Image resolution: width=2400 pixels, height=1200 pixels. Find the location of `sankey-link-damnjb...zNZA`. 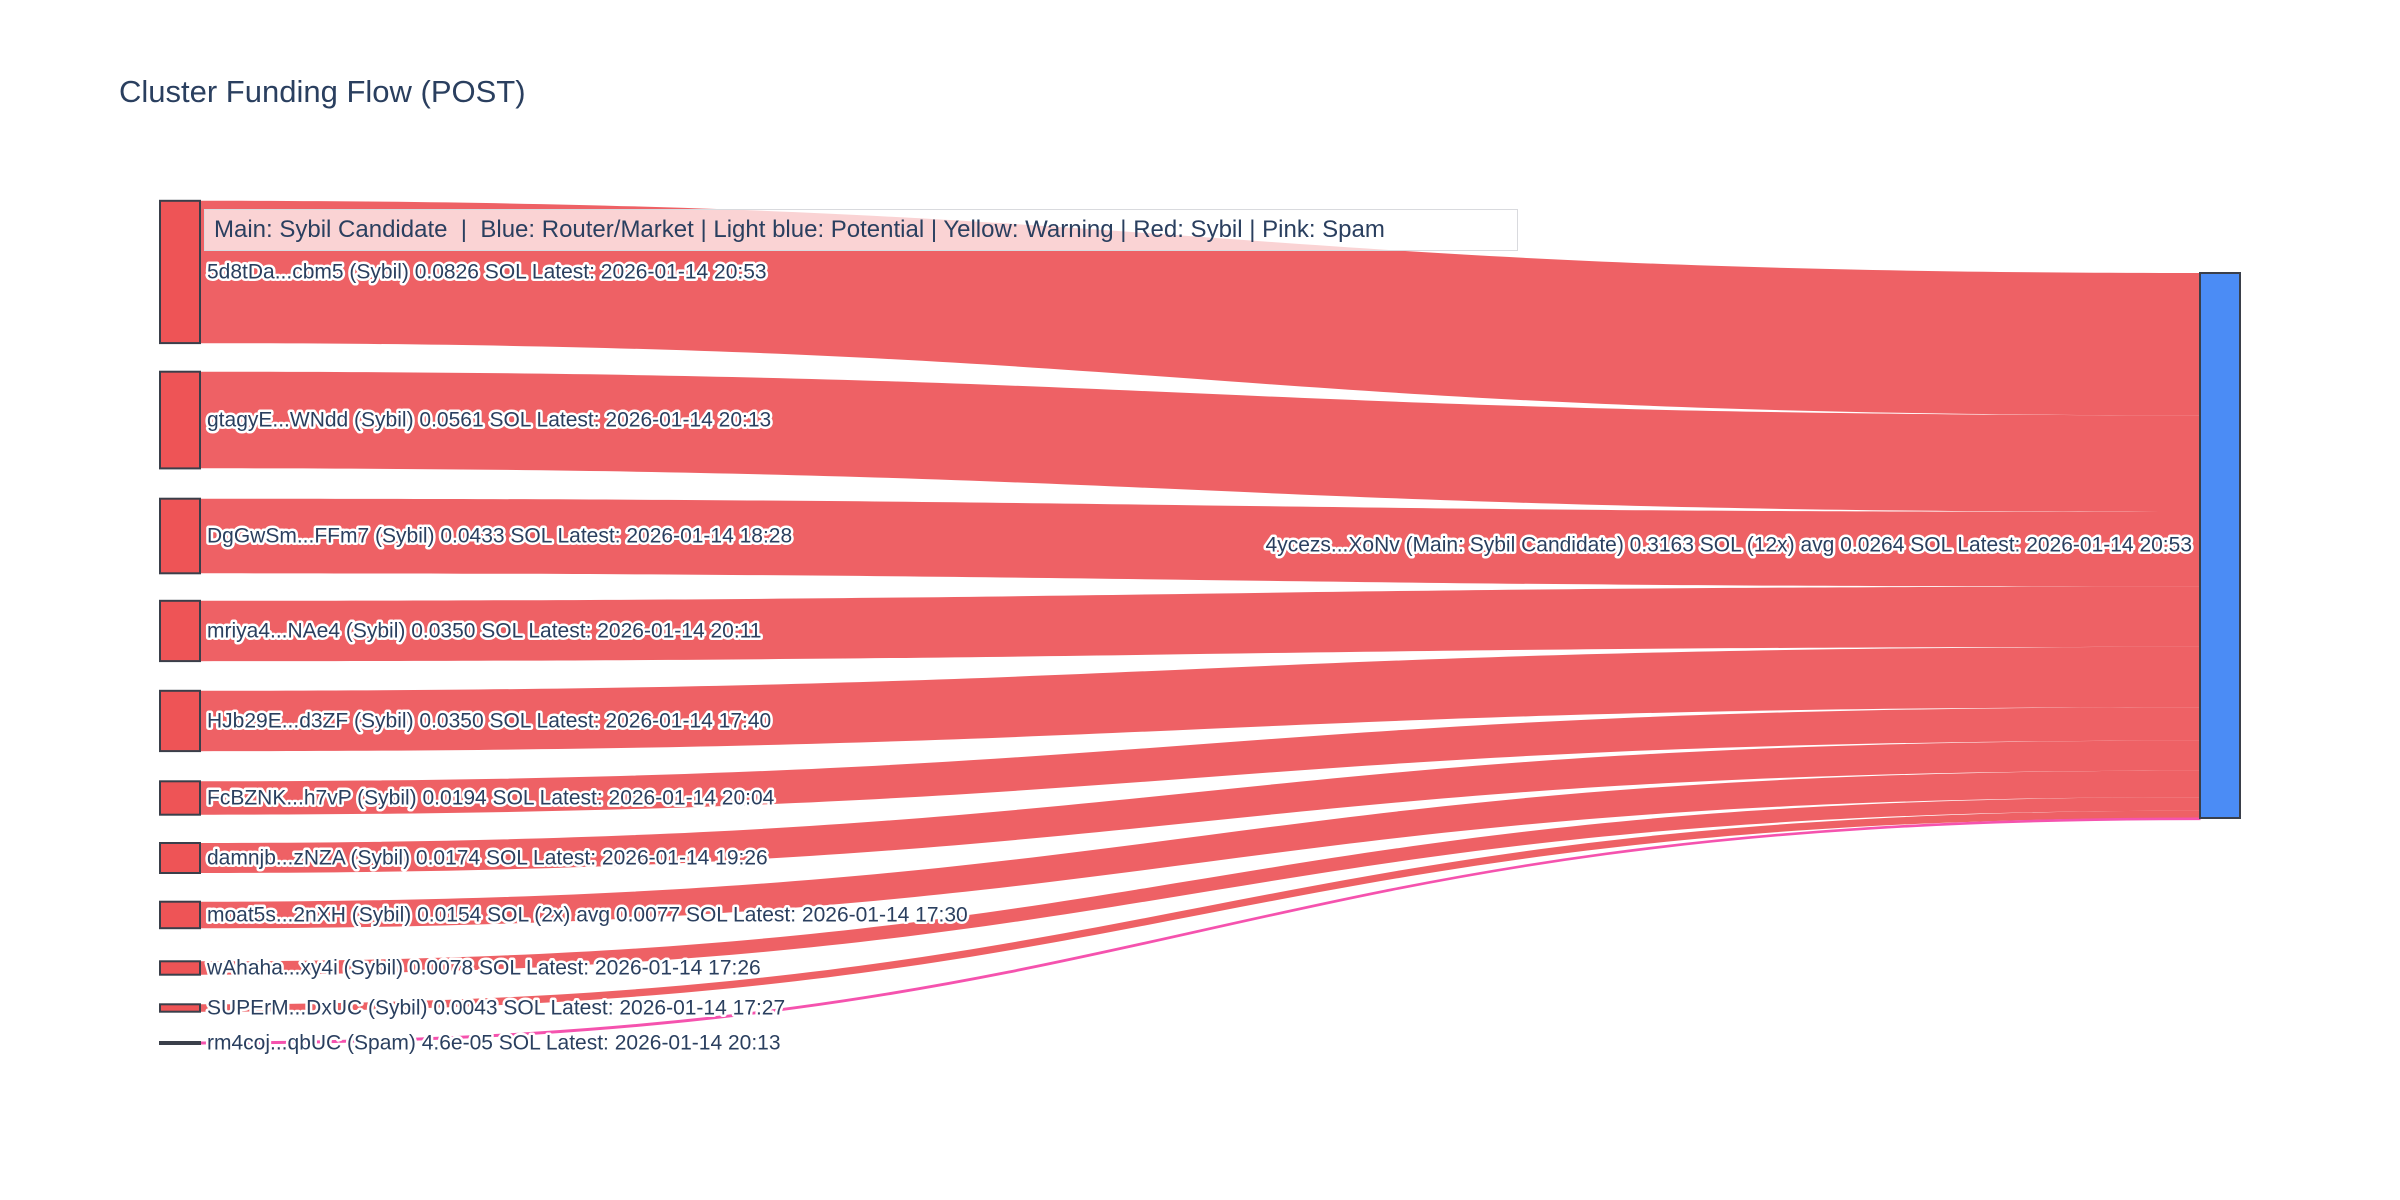

sankey-link-damnjb...zNZA is located at coordinates (1200, 806).